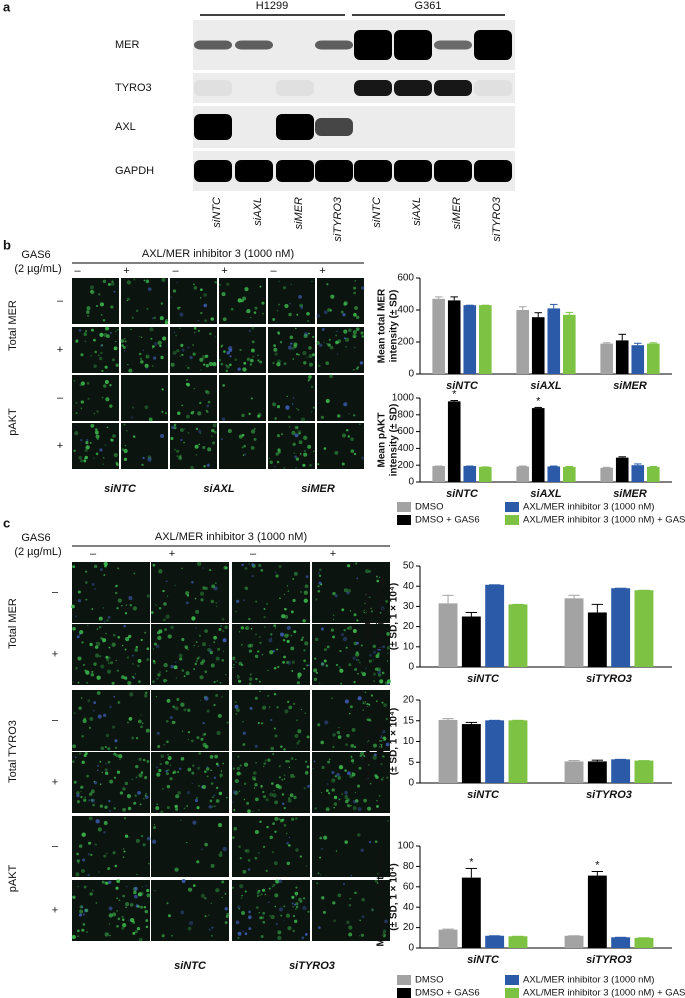 Image resolution: width=685 pixels, height=998 pixels. Describe the element at coordinates (429, 980) in the screenshot. I see `legend-label: DMSO` at that location.